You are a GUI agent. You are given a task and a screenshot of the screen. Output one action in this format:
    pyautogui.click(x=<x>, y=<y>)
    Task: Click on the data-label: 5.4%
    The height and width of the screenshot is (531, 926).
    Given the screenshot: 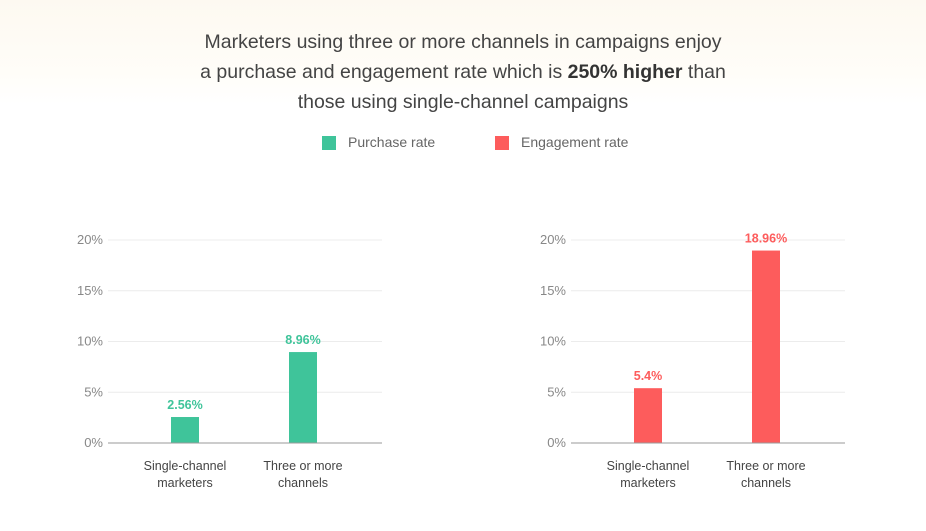 What is the action you would take?
    pyautogui.click(x=648, y=376)
    